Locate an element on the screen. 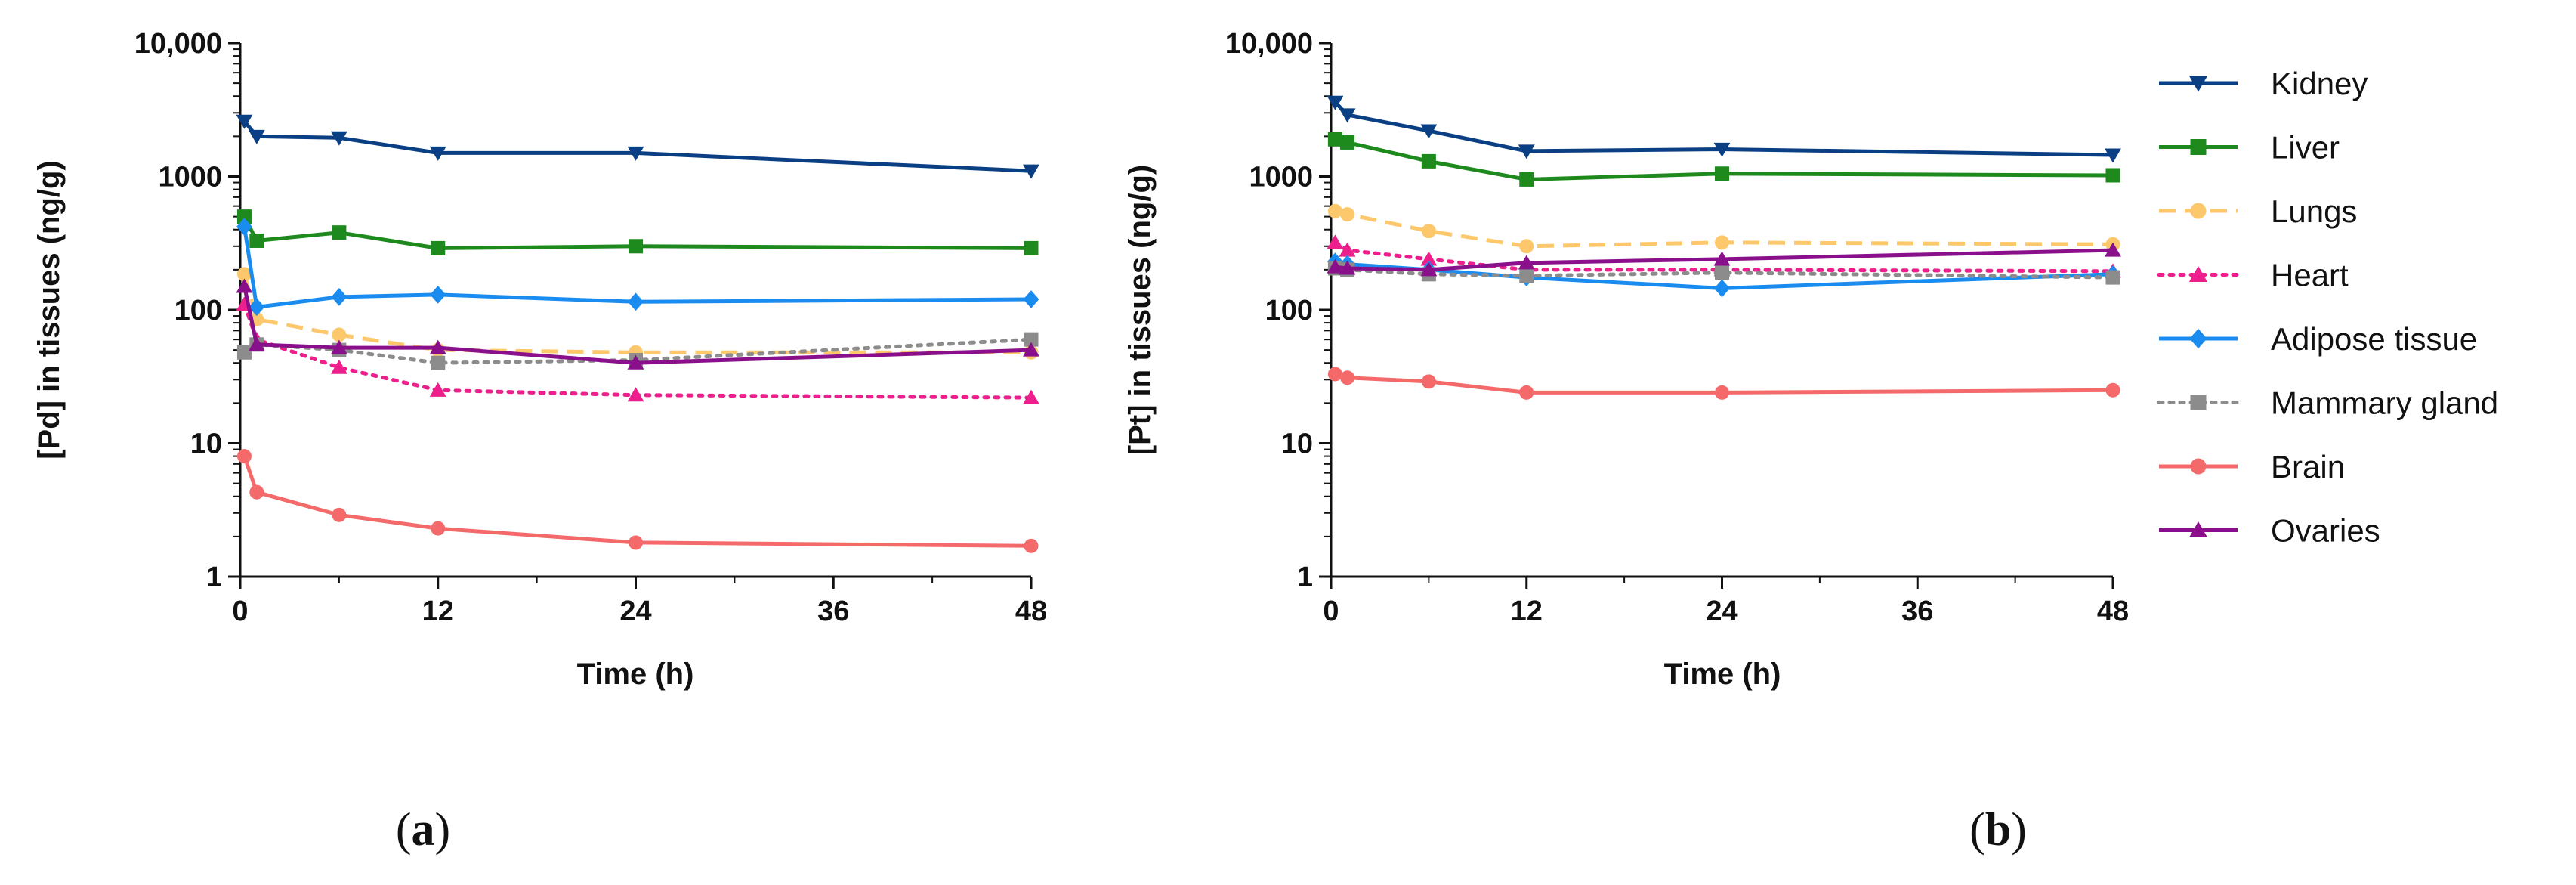 The height and width of the screenshot is (885, 2576). legend-item-ovaries: Ovaries is located at coordinates (2269, 531).